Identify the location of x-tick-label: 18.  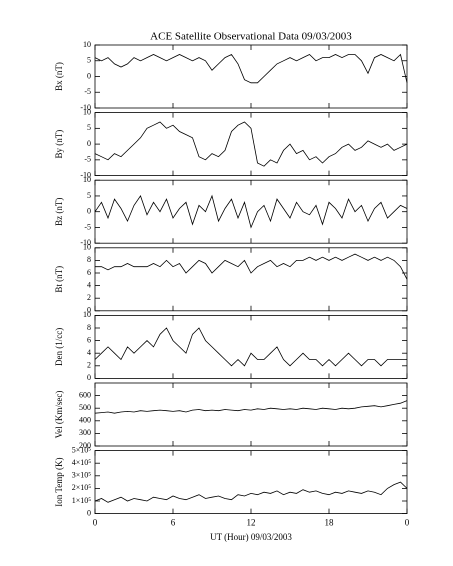
(330, 523).